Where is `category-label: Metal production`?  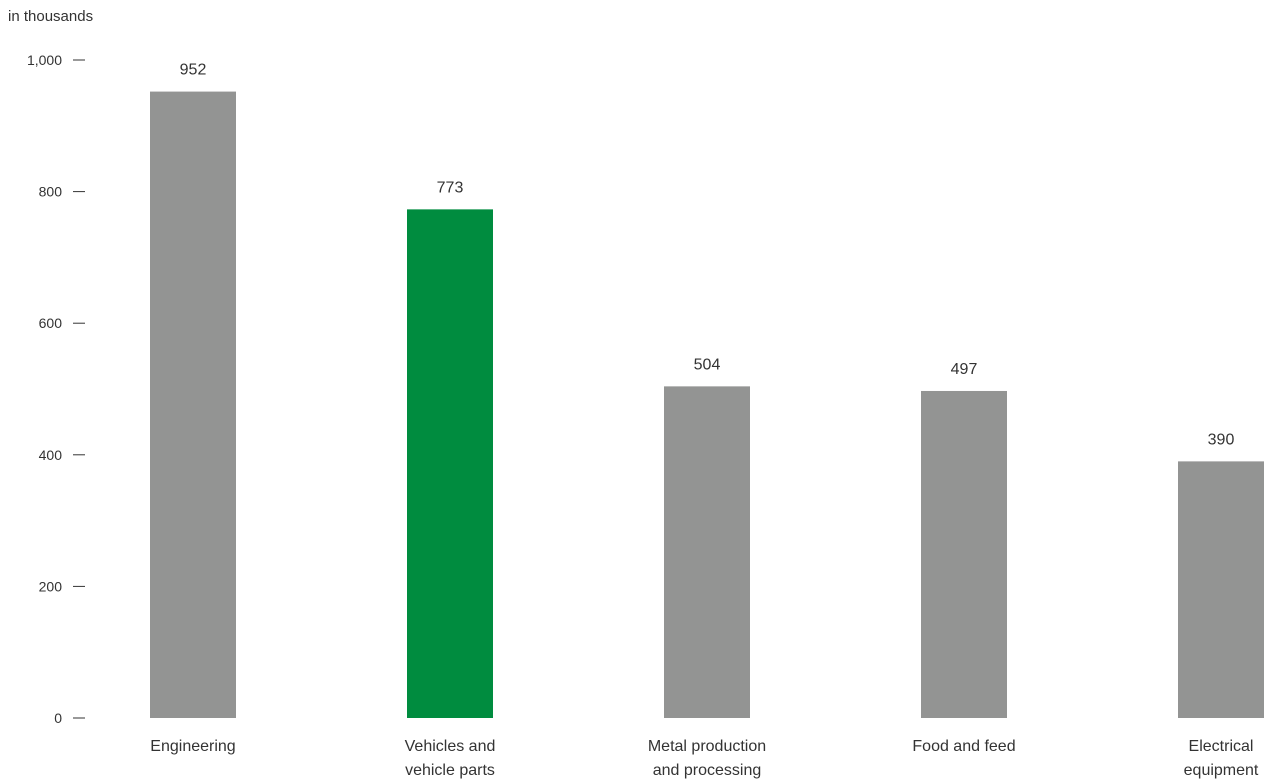
category-label: Metal production is located at coordinates (707, 746).